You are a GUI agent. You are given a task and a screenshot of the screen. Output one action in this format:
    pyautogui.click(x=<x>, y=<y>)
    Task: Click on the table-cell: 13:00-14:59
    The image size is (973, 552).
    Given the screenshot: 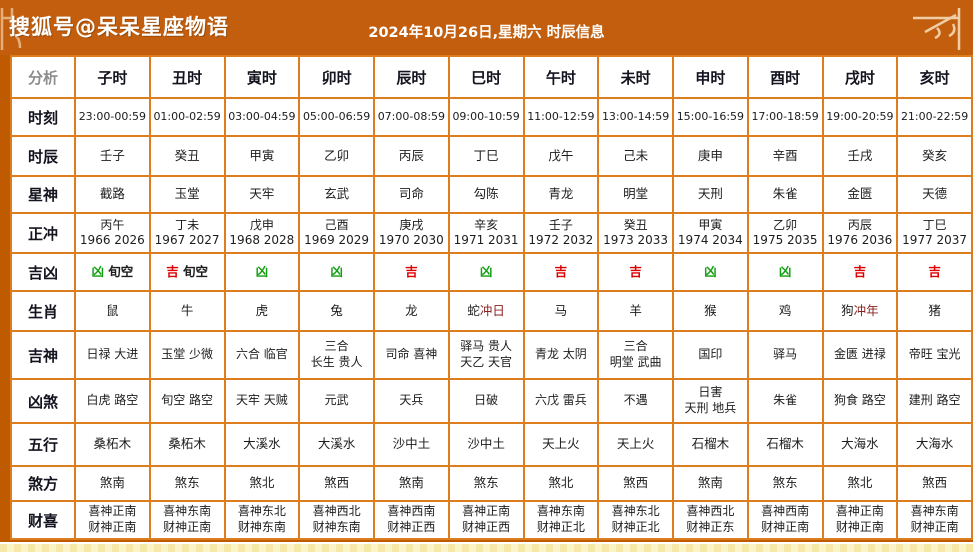 What is the action you would take?
    pyautogui.click(x=635, y=117)
    